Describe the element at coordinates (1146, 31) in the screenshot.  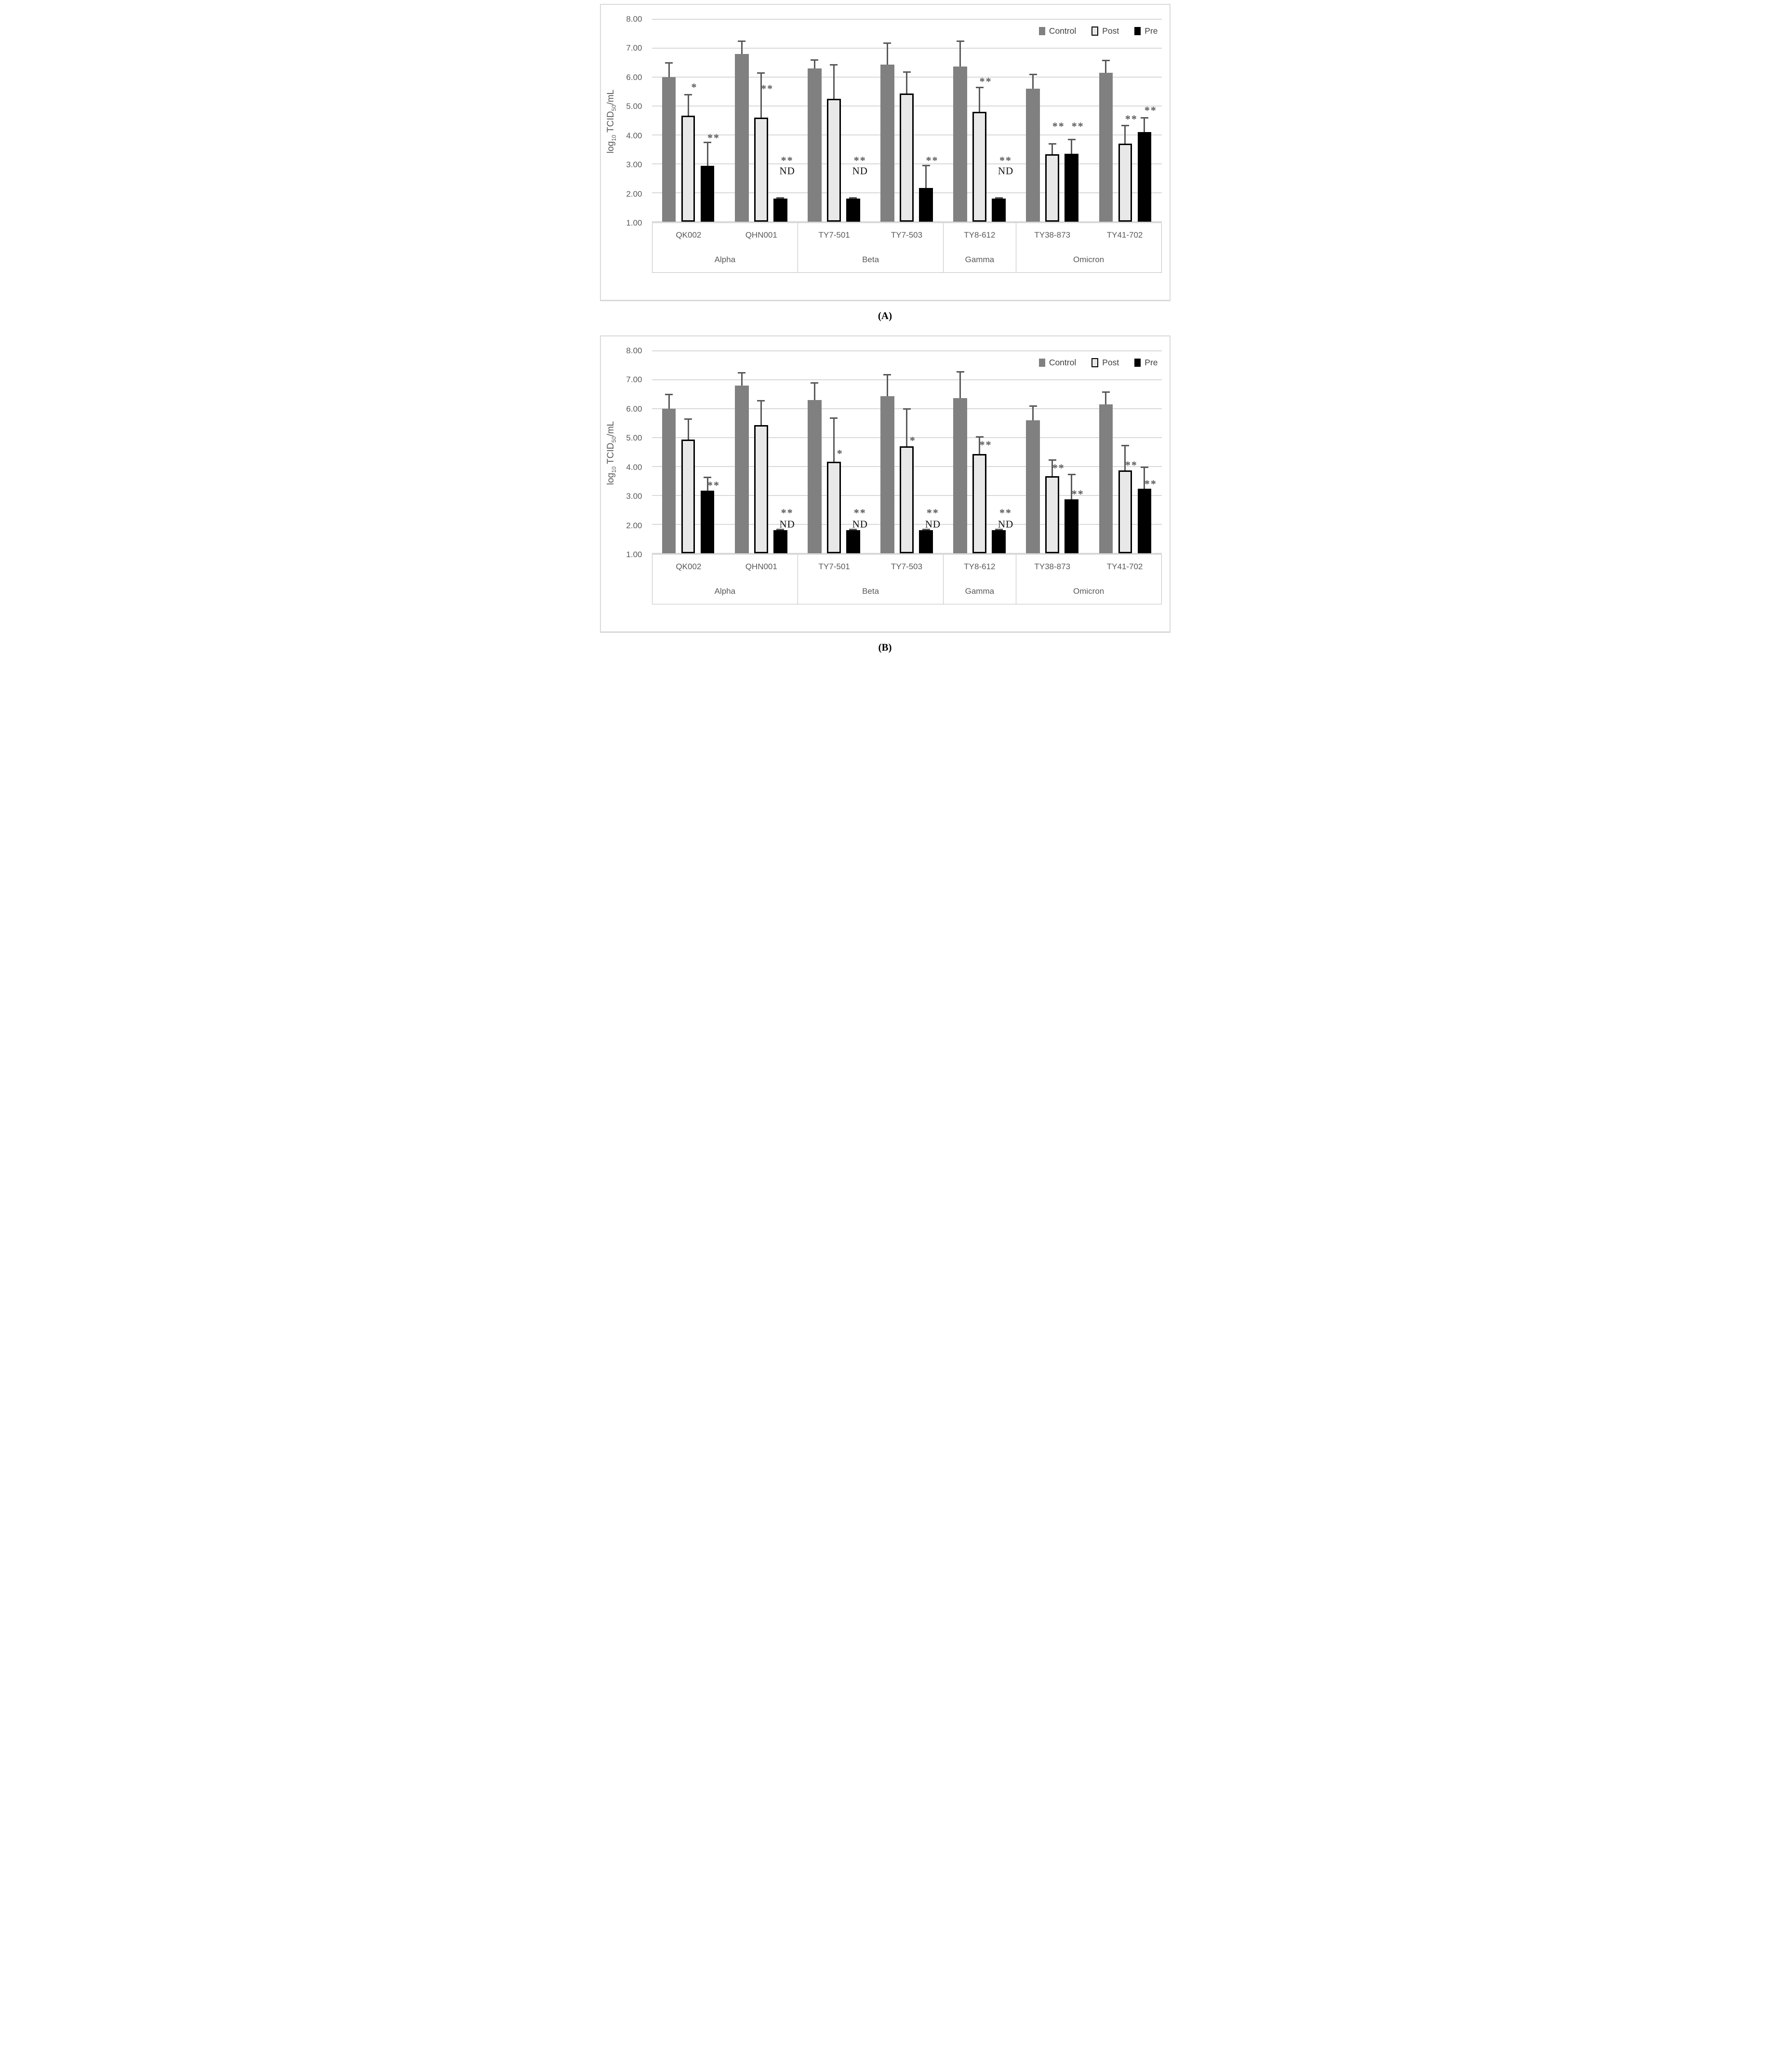
I see `legend-item-pre: Pre` at that location.